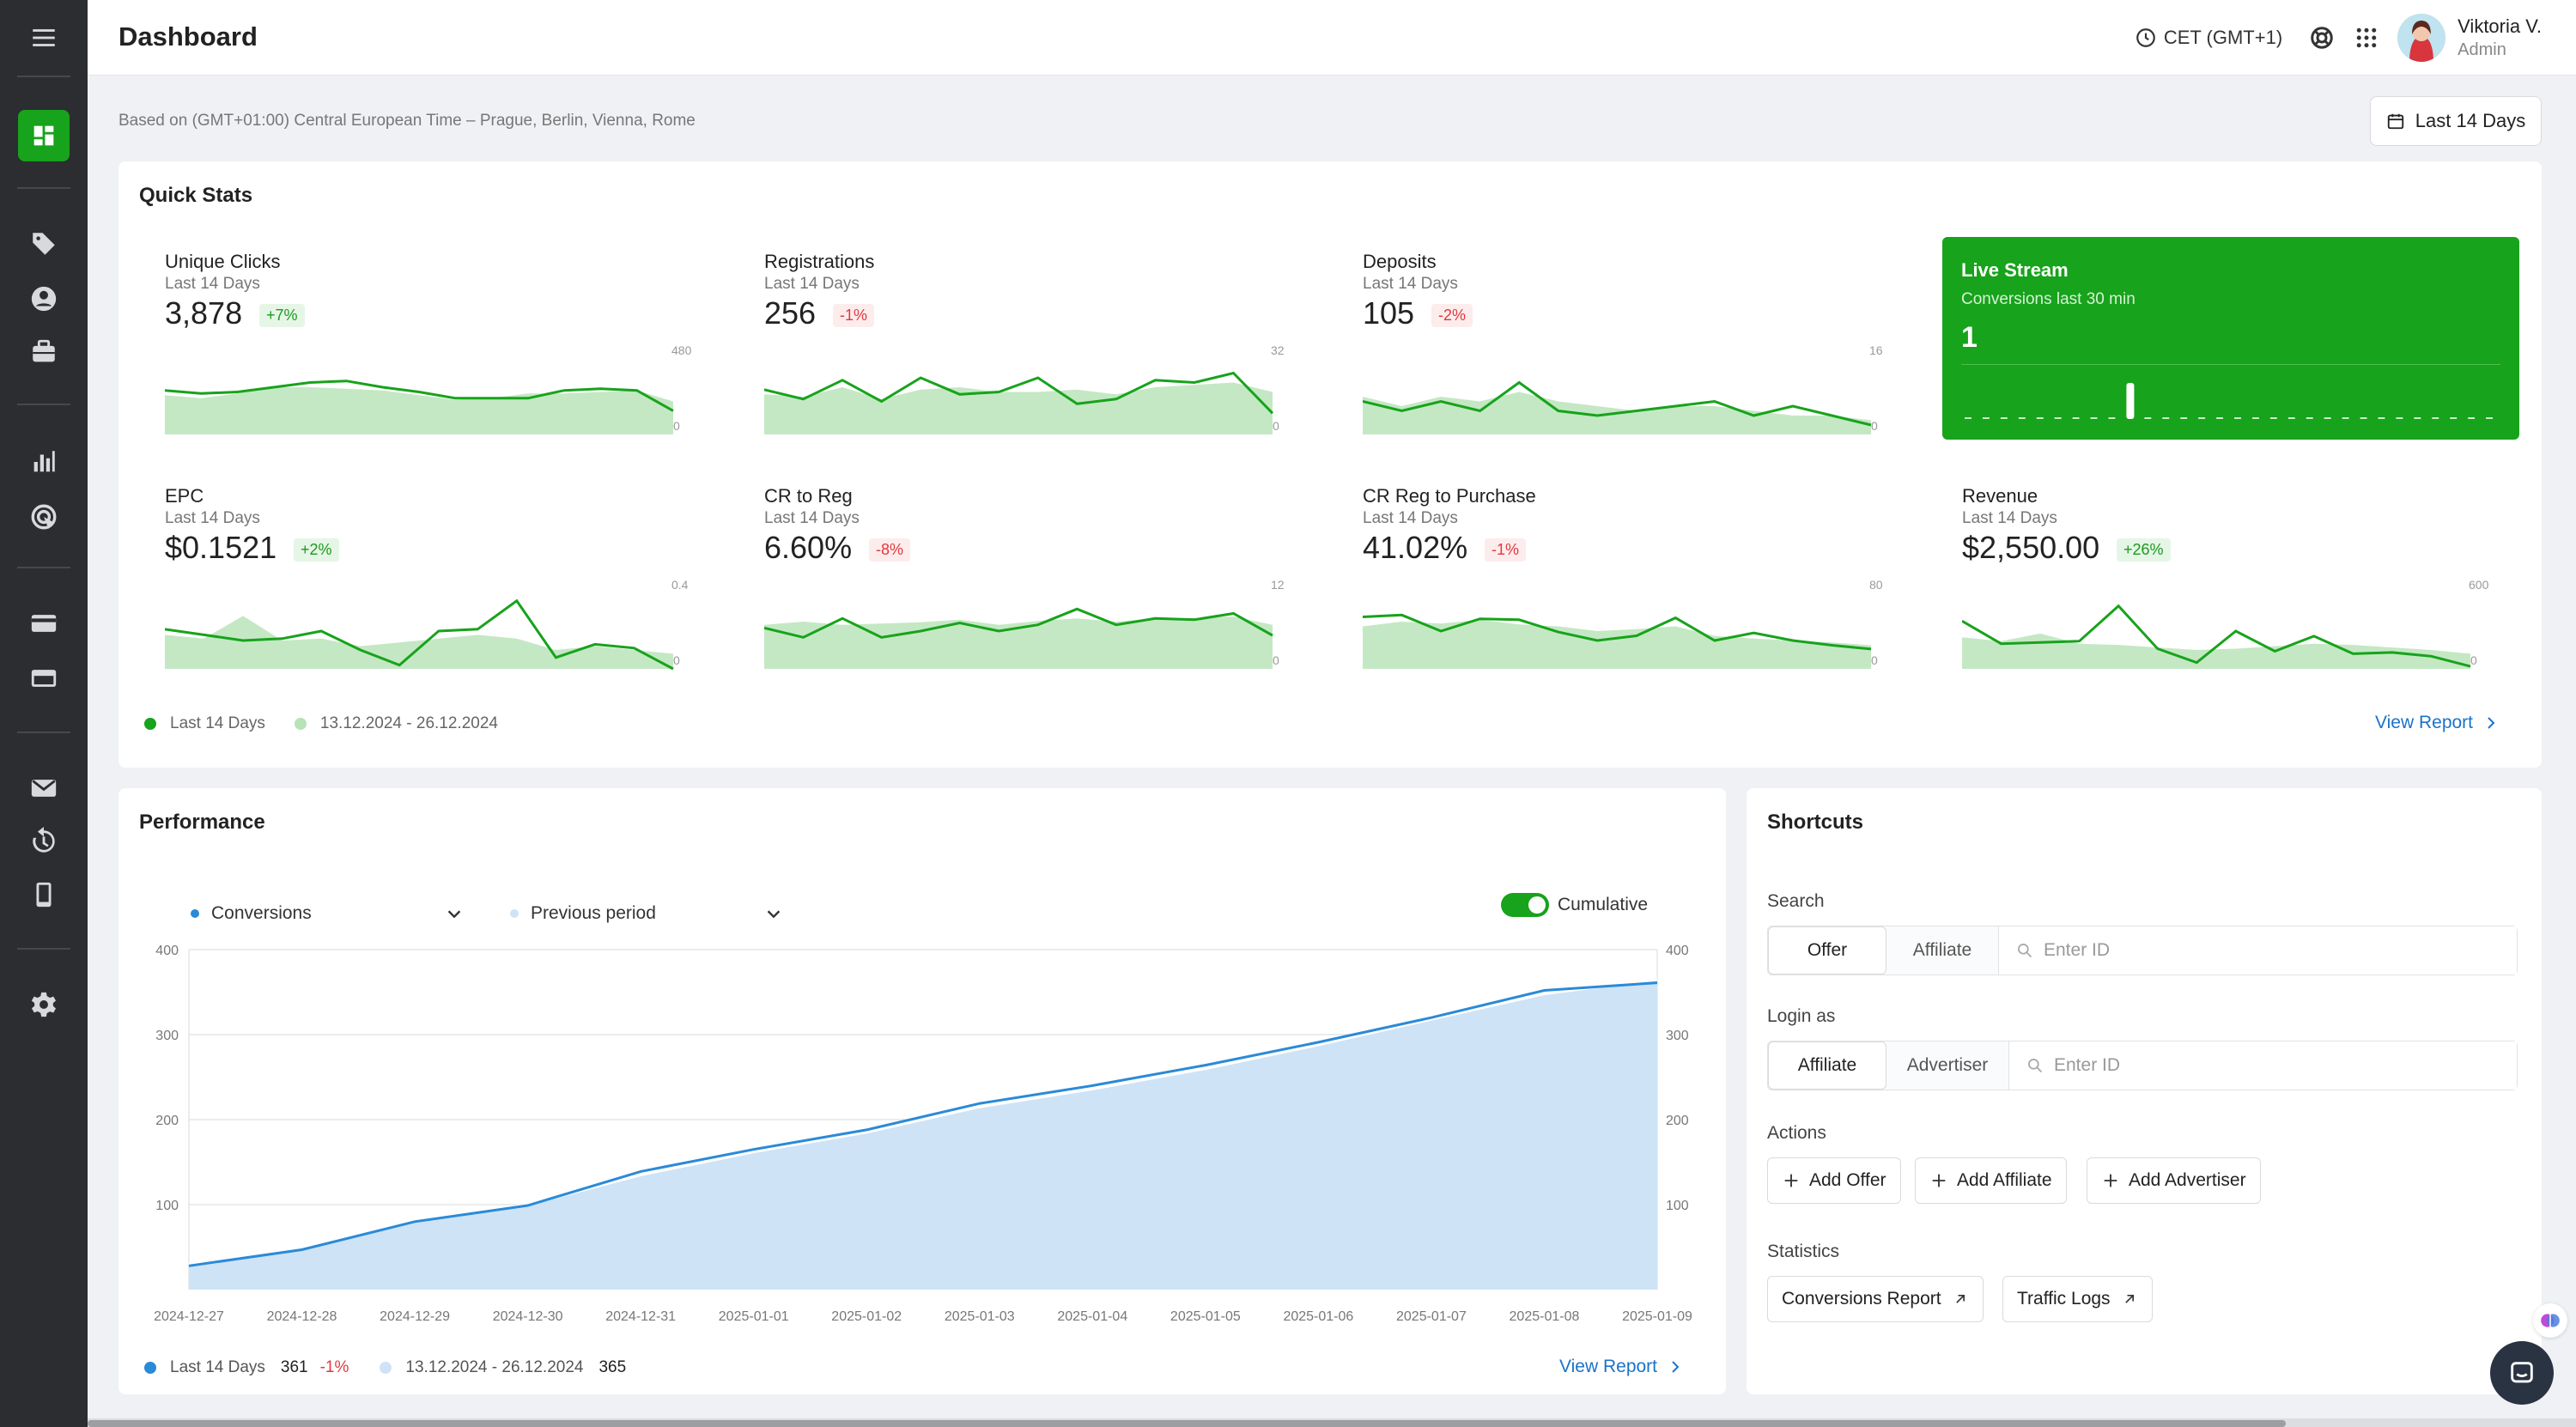 This screenshot has height=1427, width=2576. Describe the element at coordinates (218, 1367) in the screenshot. I see `perf-current-label: Last 14 Days` at that location.